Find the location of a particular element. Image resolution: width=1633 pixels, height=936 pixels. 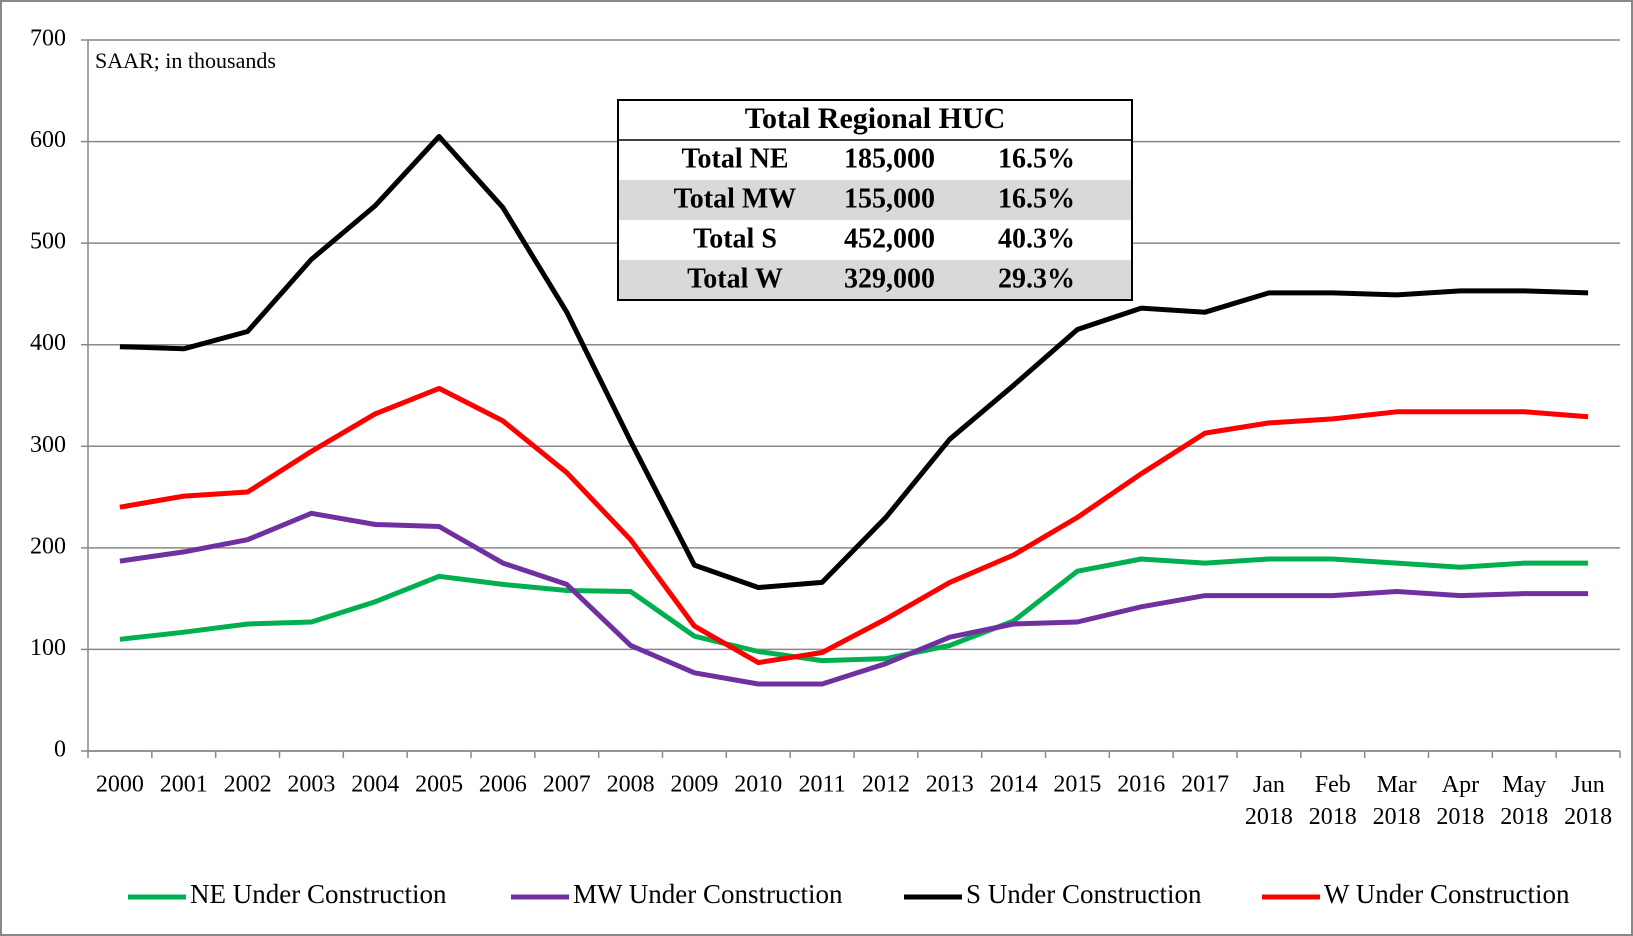

table-cell: 329,000 is located at coordinates (889, 278).